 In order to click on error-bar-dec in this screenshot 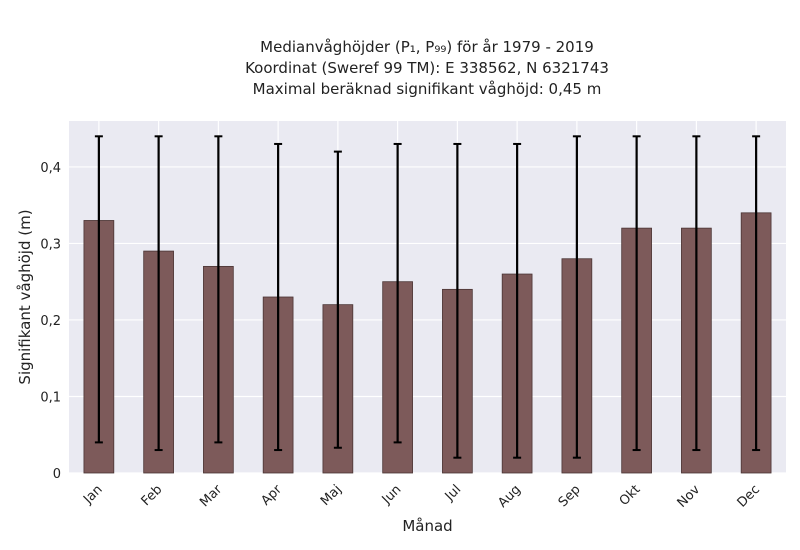, I will do `click(756, 293)`.